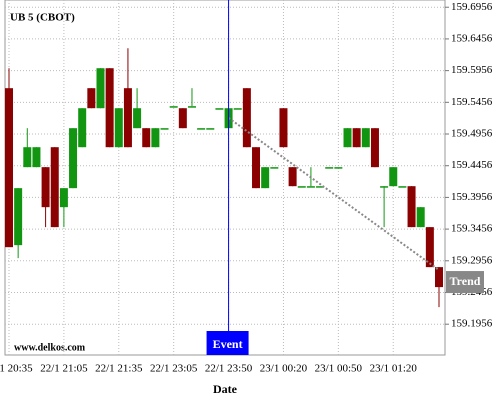  I want to click on y-tick-label: 159.3956, so click(472, 197).